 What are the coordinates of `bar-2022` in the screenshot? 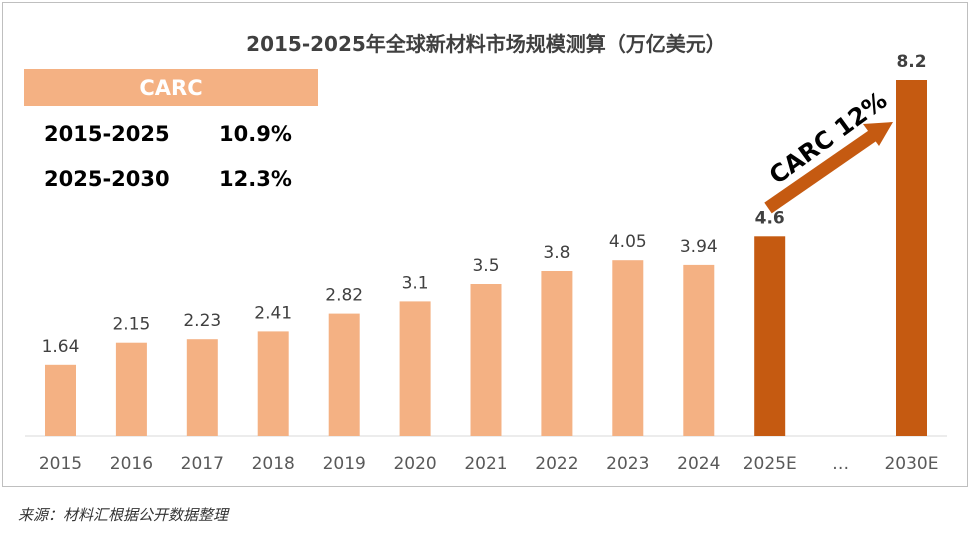 It's located at (557, 353).